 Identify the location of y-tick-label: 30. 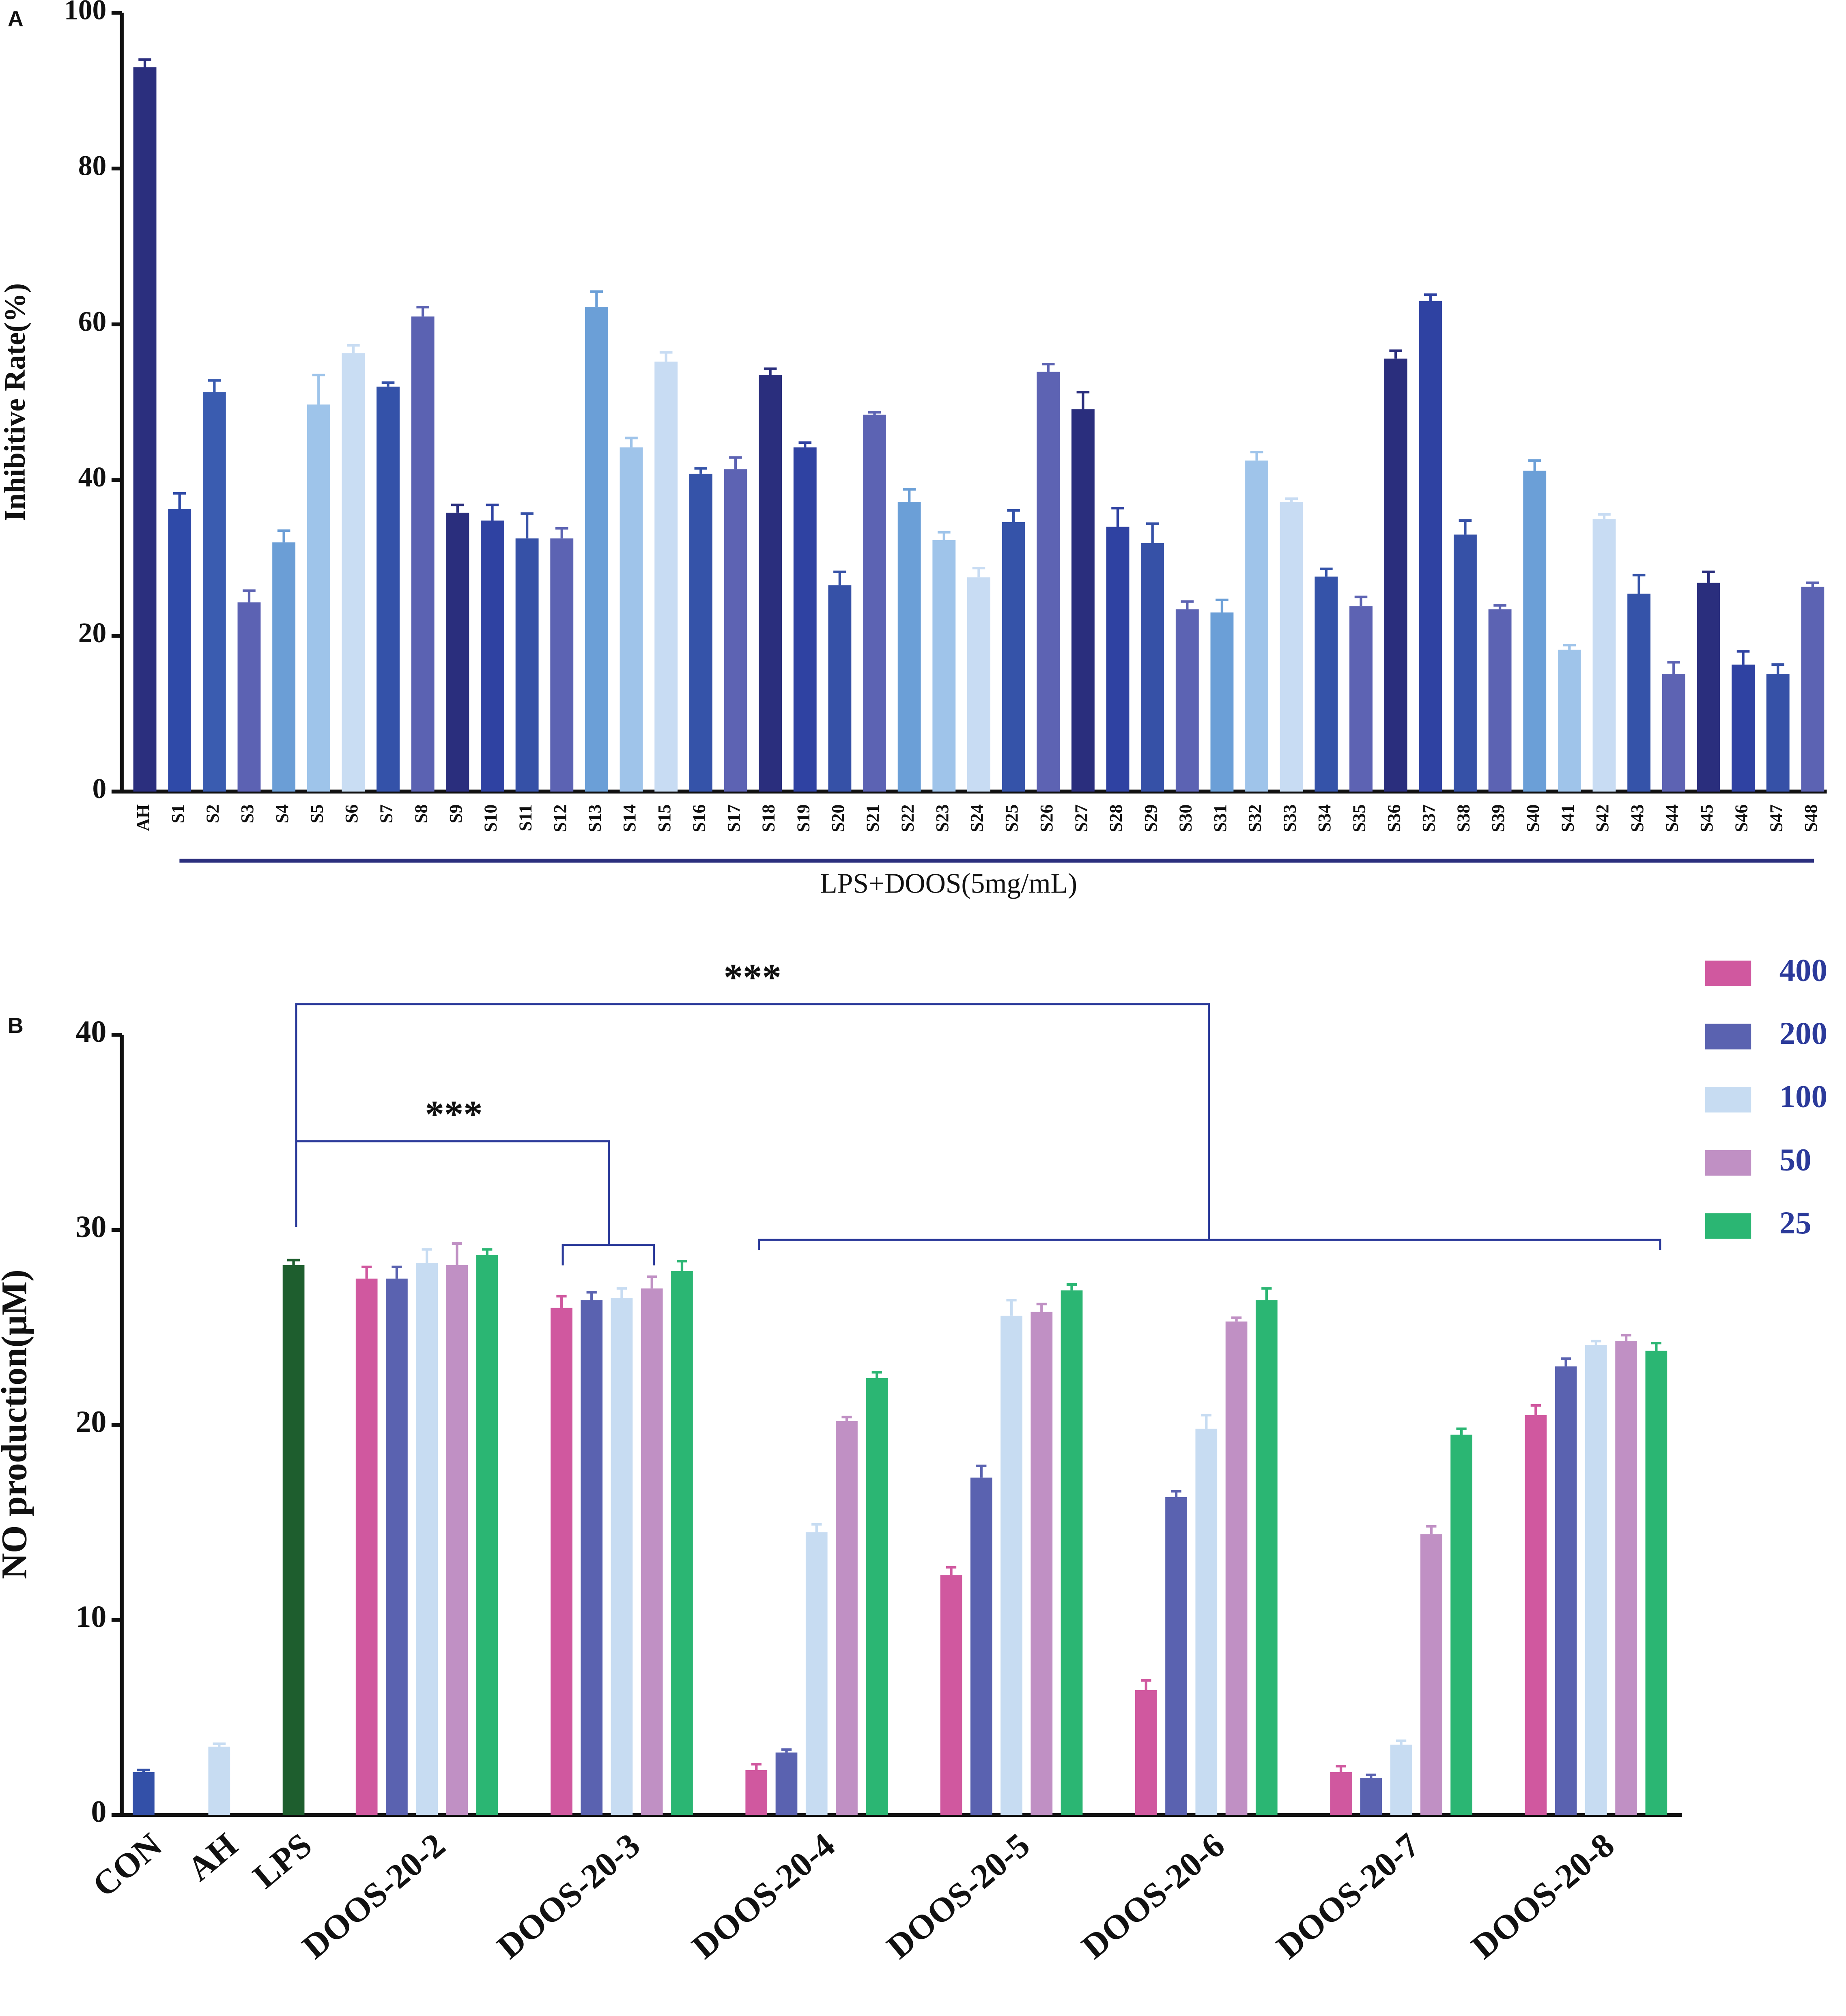
(90, 1227).